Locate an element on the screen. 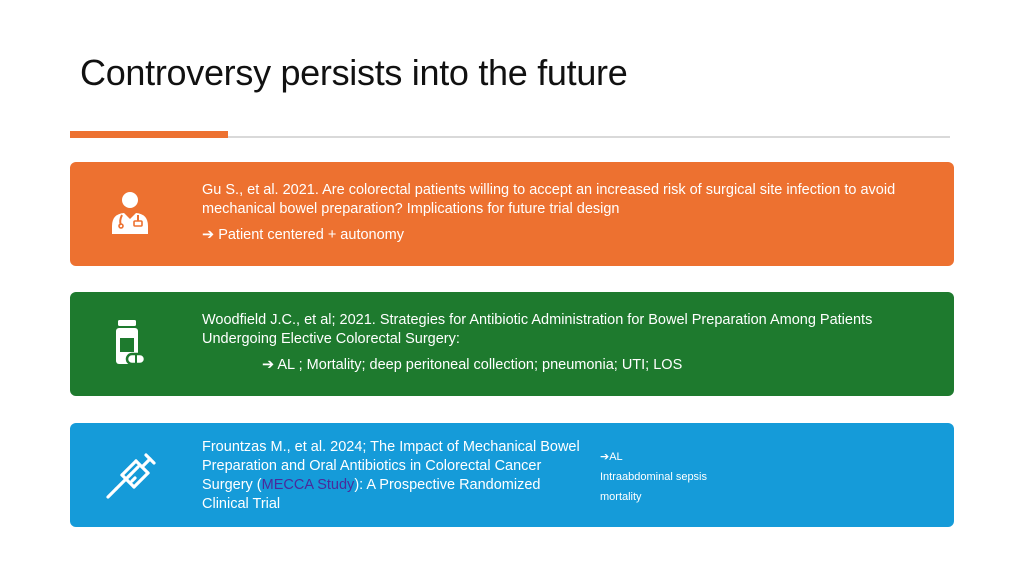 The image size is (1024, 576). takeaway-text: Patient centered + autonomy is located at coordinates (311, 235).